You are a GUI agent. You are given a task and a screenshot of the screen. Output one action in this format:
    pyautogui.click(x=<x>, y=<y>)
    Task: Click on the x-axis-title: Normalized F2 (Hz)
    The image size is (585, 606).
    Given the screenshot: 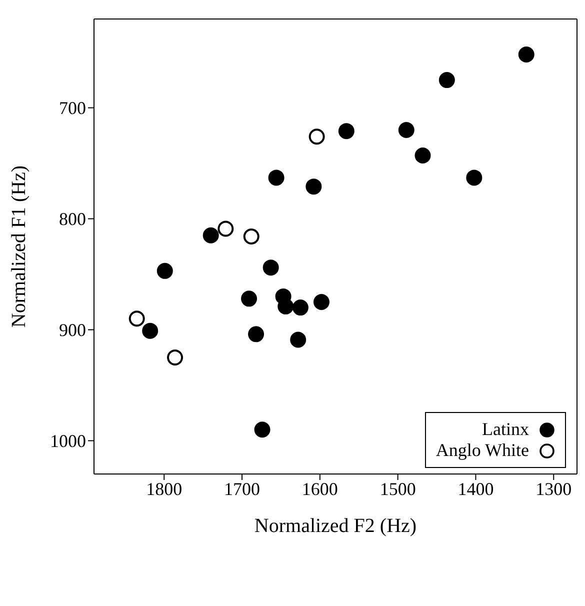 What is the action you would take?
    pyautogui.click(x=335, y=526)
    